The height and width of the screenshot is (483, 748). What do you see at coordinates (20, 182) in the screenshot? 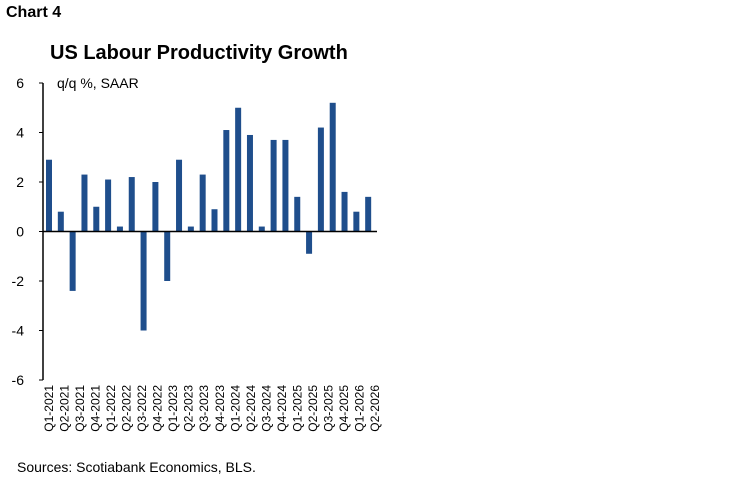
I see `y-tick-label: 2` at bounding box center [20, 182].